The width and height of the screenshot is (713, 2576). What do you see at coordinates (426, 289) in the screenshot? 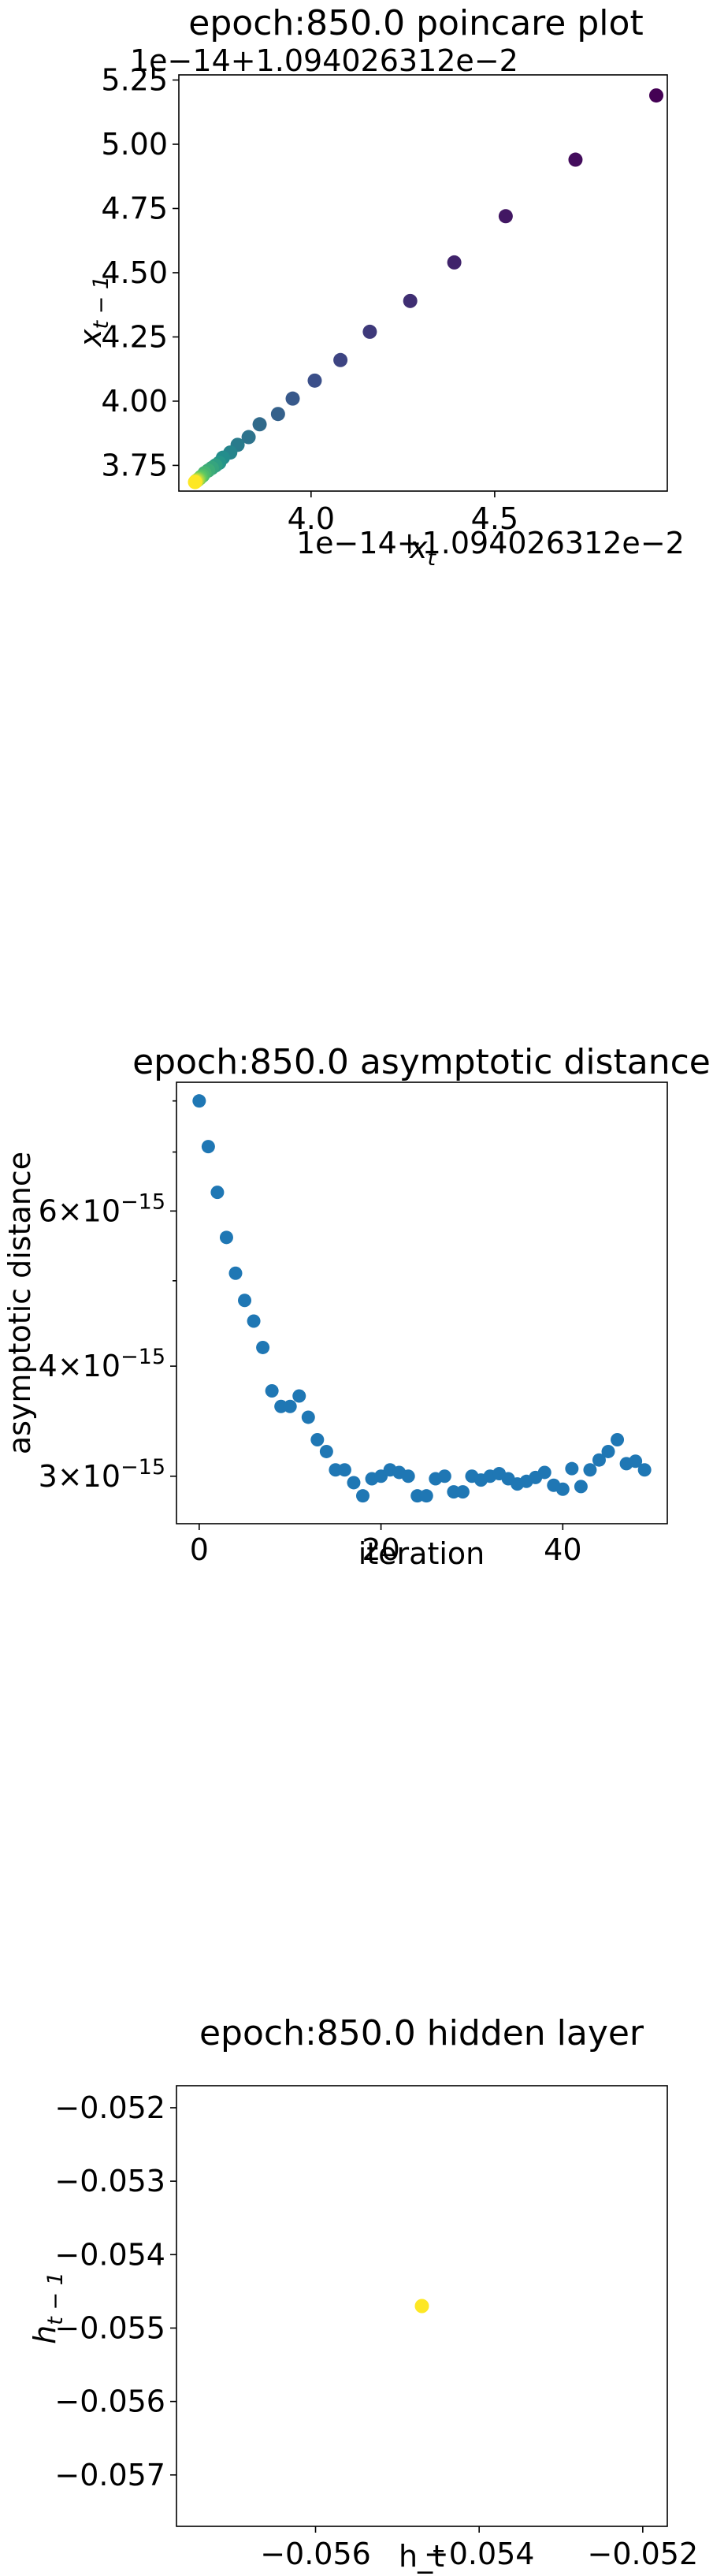
I see `poincare-points` at bounding box center [426, 289].